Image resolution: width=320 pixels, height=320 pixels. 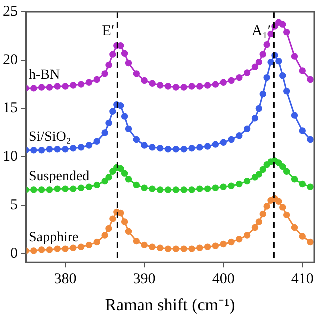 What do you see at coordinates (302, 280) in the screenshot?
I see `x-tick-label: 410` at bounding box center [302, 280].